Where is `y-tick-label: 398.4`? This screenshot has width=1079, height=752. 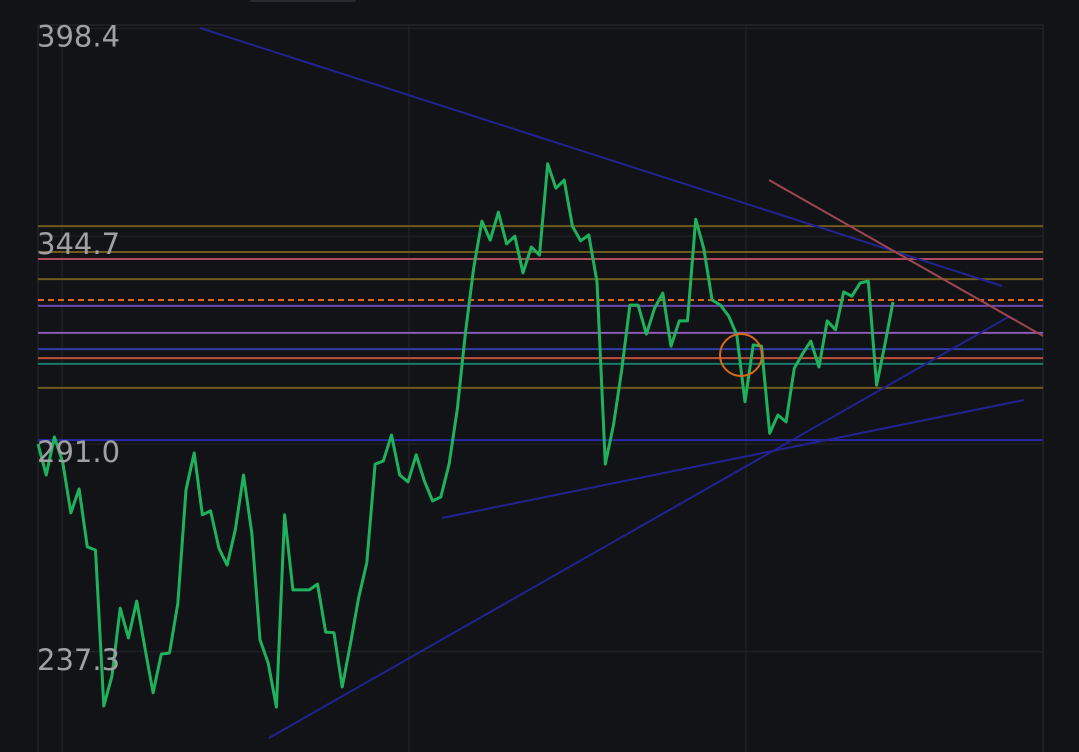 y-tick-label: 398.4 is located at coordinates (78, 36).